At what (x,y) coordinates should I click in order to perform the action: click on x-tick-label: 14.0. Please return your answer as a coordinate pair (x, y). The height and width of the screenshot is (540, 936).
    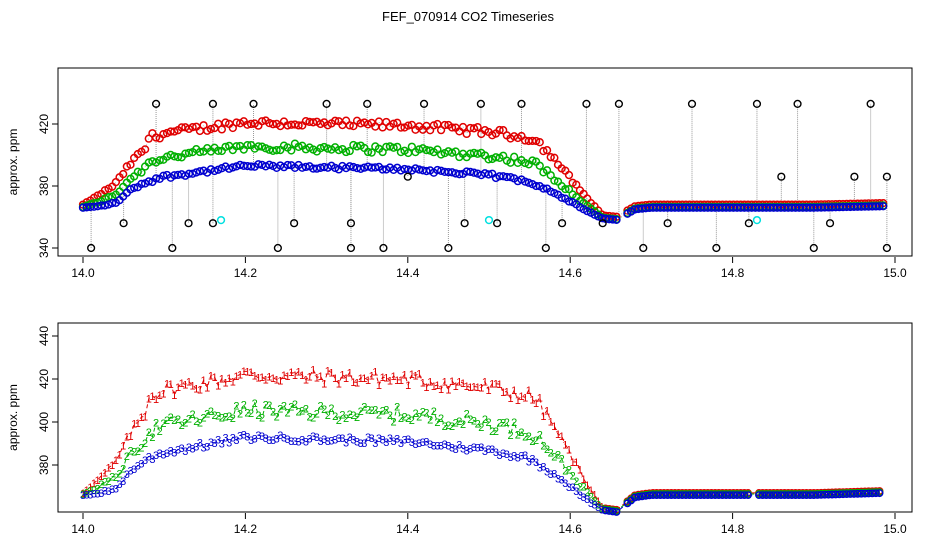
    Looking at the image, I should click on (83, 273).